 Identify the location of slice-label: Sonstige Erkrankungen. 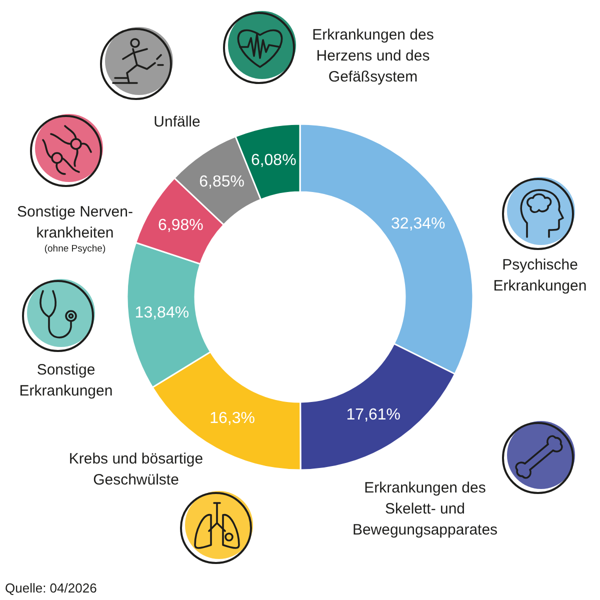
(66, 381).